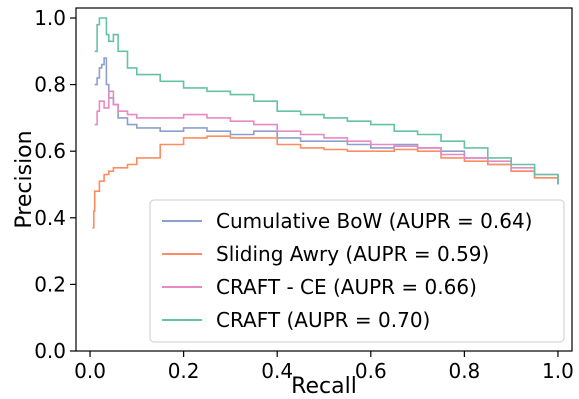  What do you see at coordinates (352, 254) in the screenshot?
I see `legend-label-2: Sliding Awry (AUPR = 0.59)` at bounding box center [352, 254].